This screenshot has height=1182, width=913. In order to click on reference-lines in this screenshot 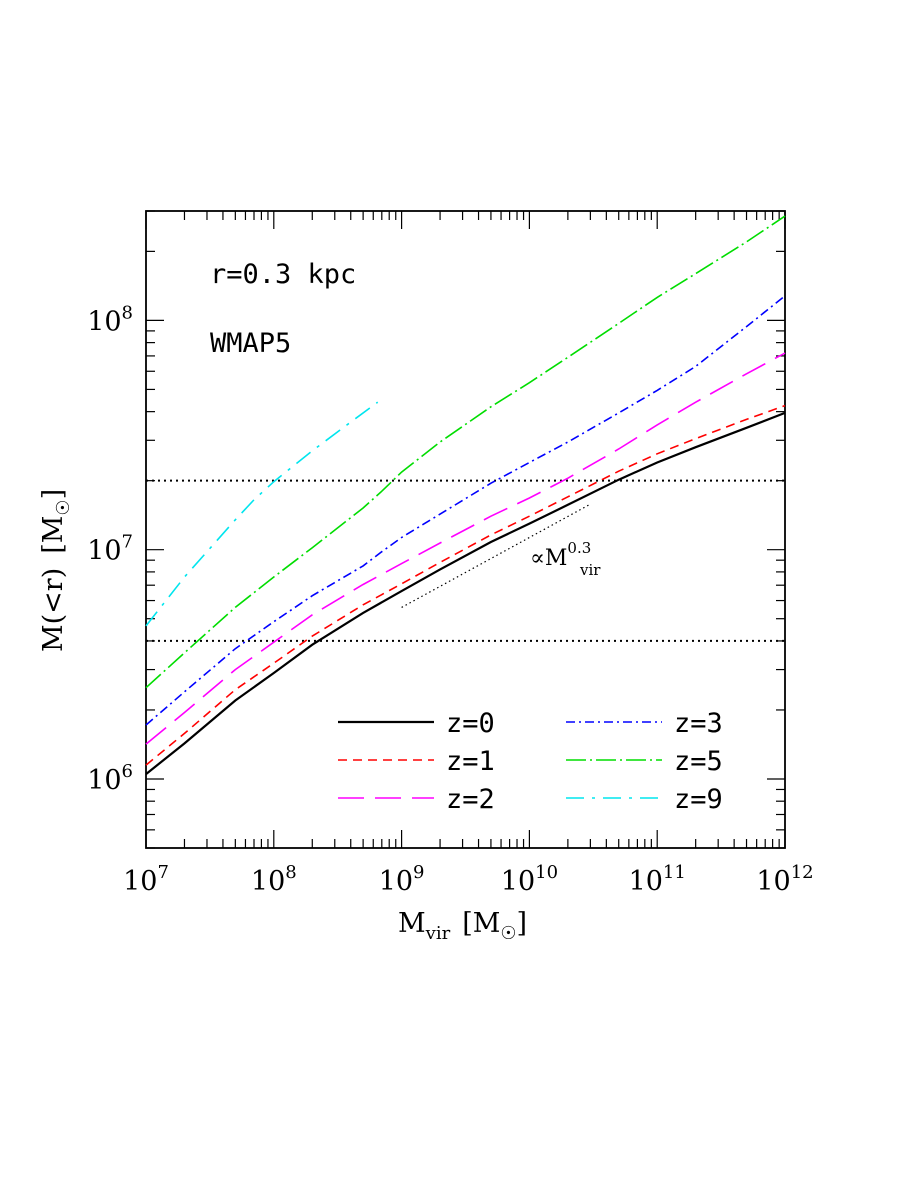, I will do `click(465, 560)`.